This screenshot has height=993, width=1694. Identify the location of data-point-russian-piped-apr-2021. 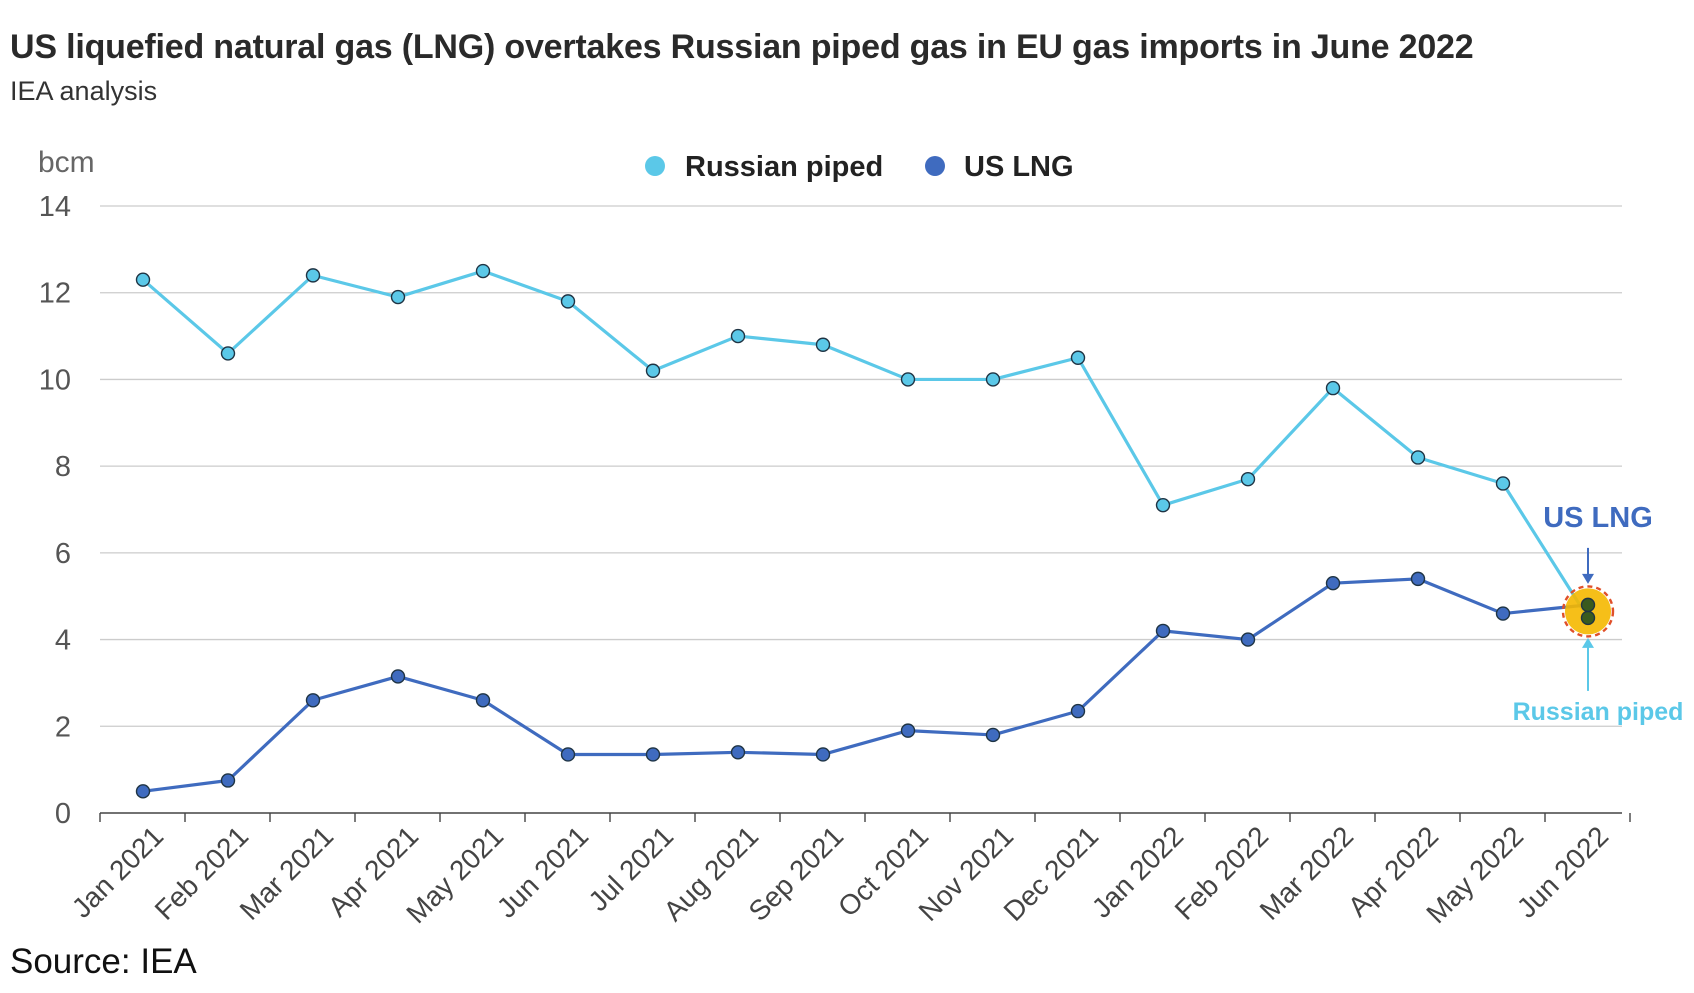
(398, 297).